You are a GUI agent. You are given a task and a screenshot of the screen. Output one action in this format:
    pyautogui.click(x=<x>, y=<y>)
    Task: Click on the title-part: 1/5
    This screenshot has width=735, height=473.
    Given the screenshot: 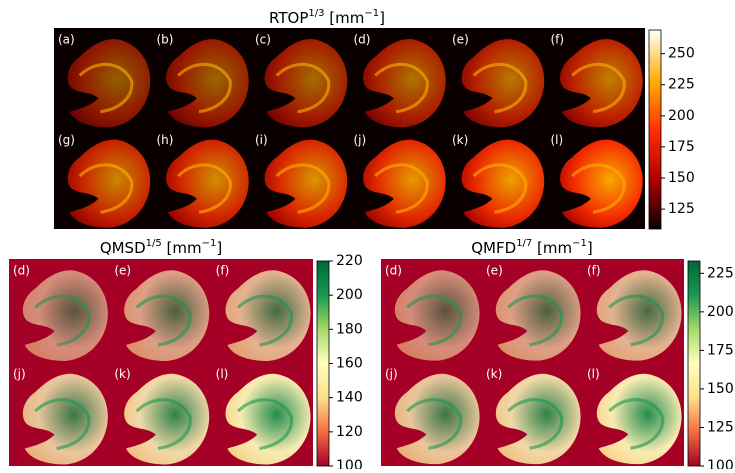 What is the action you would take?
    pyautogui.click(x=154, y=243)
    